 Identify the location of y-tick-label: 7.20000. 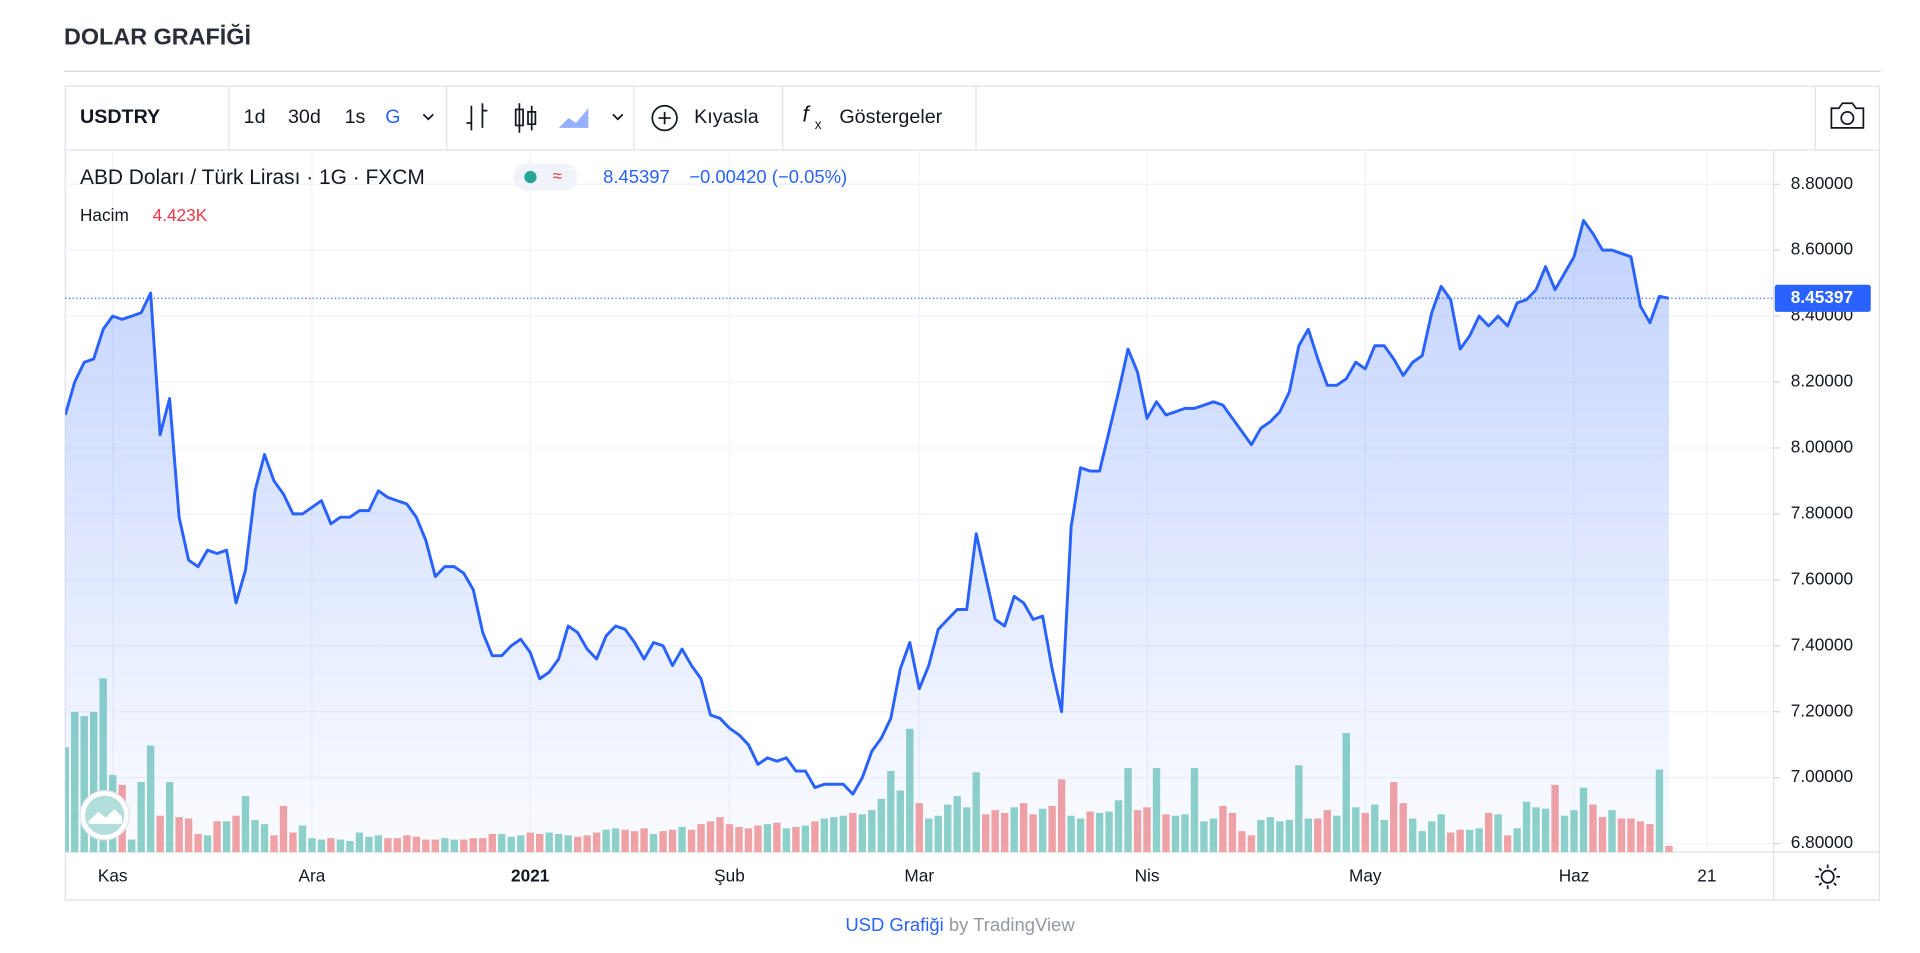
(1822, 710).